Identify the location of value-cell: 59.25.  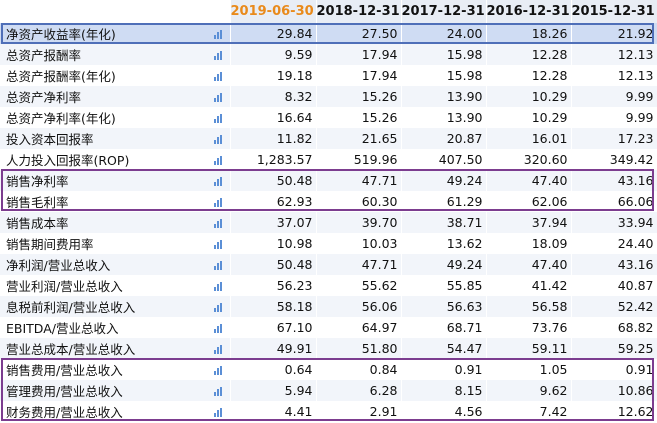
(614, 348).